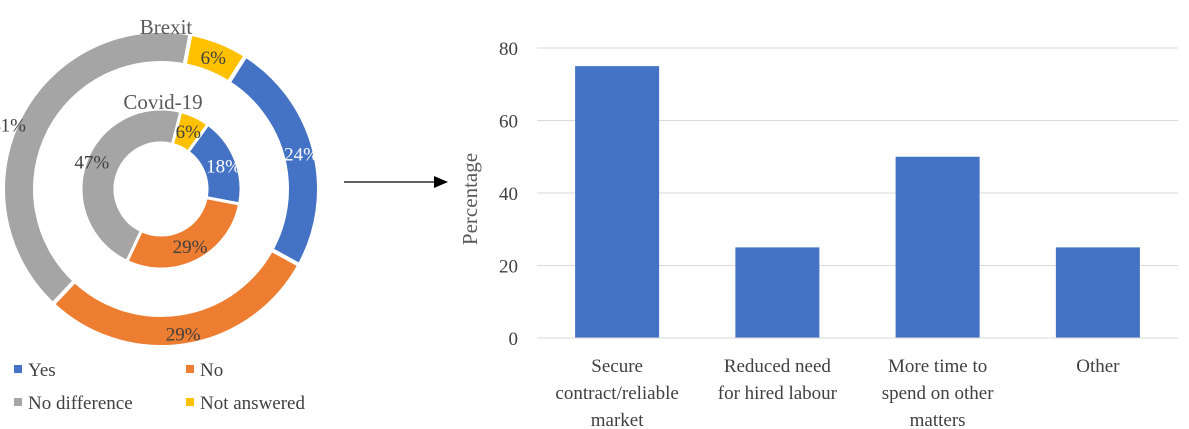 The width and height of the screenshot is (1189, 429). I want to click on x-tick-label: Secure, so click(617, 366).